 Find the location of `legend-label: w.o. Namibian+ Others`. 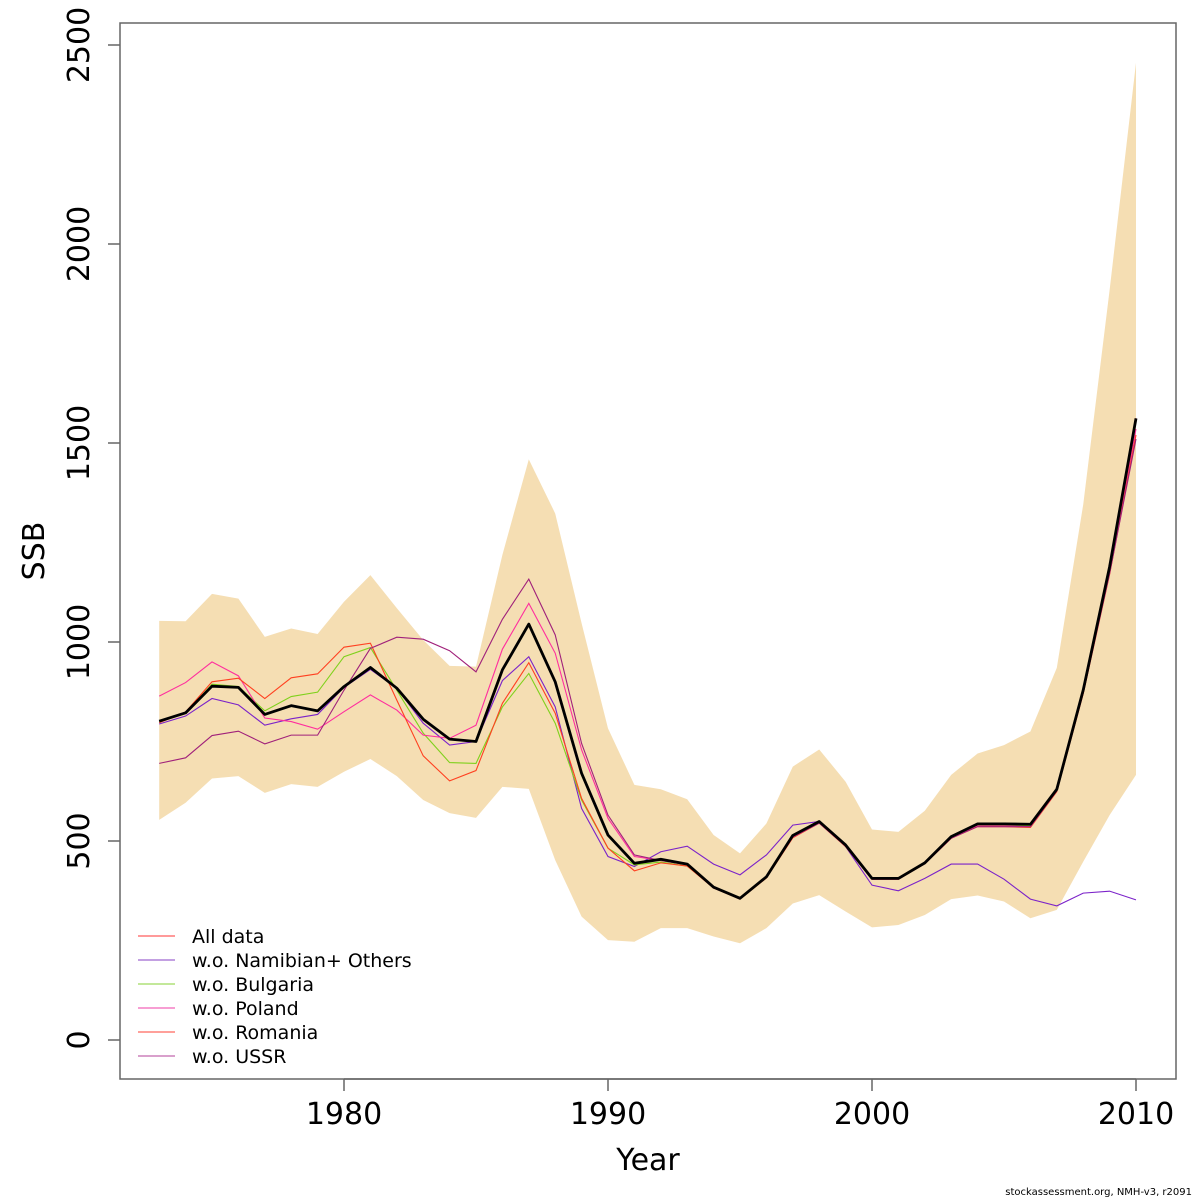

legend-label: w.o. Namibian+ Others is located at coordinates (302, 961).